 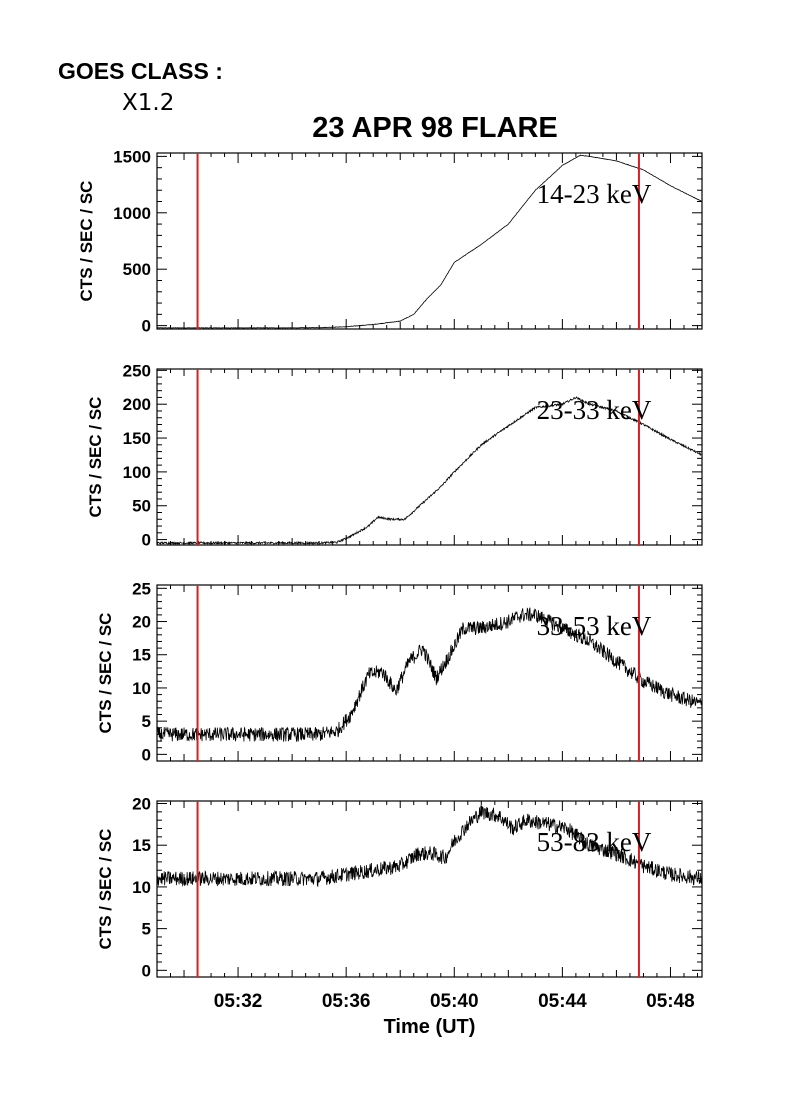 I want to click on panel-1: 0 500 1000 1500 CTS / SEC / SC 14-23 keV, so click(x=390, y=241).